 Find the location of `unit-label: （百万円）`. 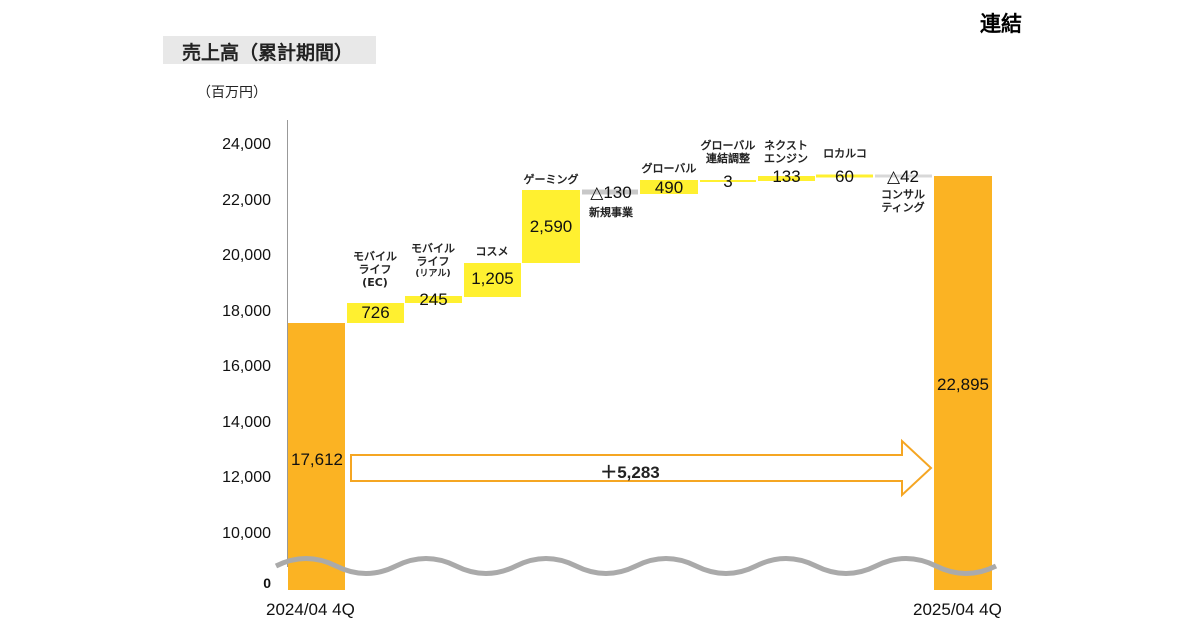

unit-label: （百万円） is located at coordinates (232, 93).